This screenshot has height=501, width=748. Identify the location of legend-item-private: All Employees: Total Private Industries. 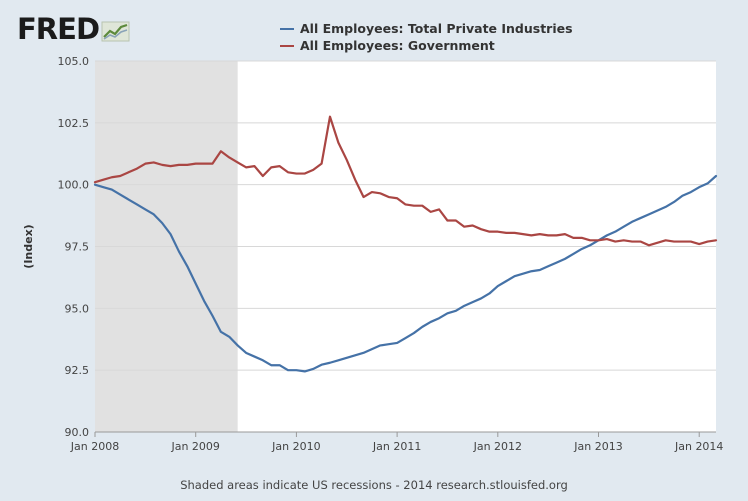
(426, 28).